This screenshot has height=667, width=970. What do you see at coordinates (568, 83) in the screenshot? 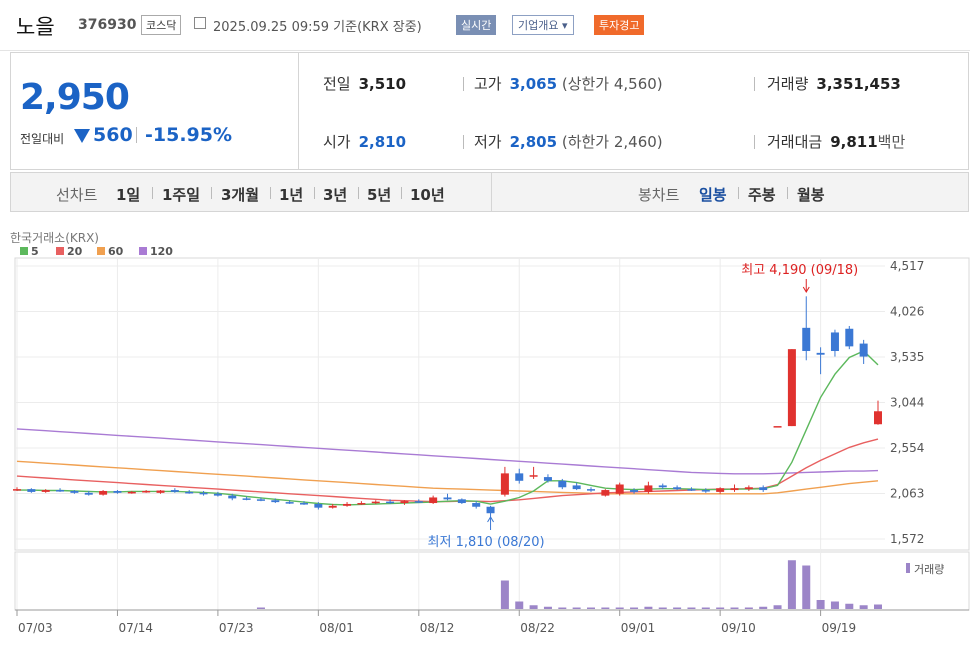
I see `high-price: 고가 3,065 (상한가 4,560)` at bounding box center [568, 83].